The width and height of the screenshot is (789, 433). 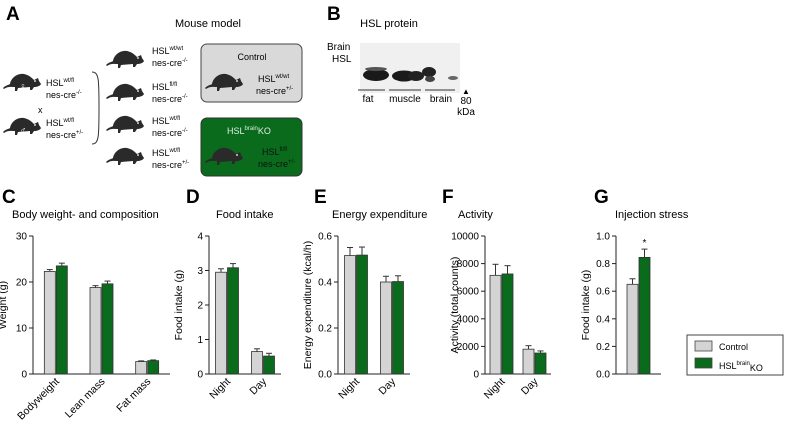 What do you see at coordinates (475, 215) in the screenshot?
I see `chart-title: Activity` at bounding box center [475, 215].